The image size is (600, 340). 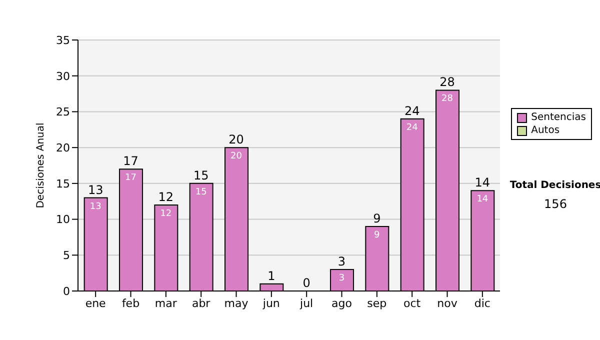 I want to click on total-label: 13, so click(x=96, y=189).